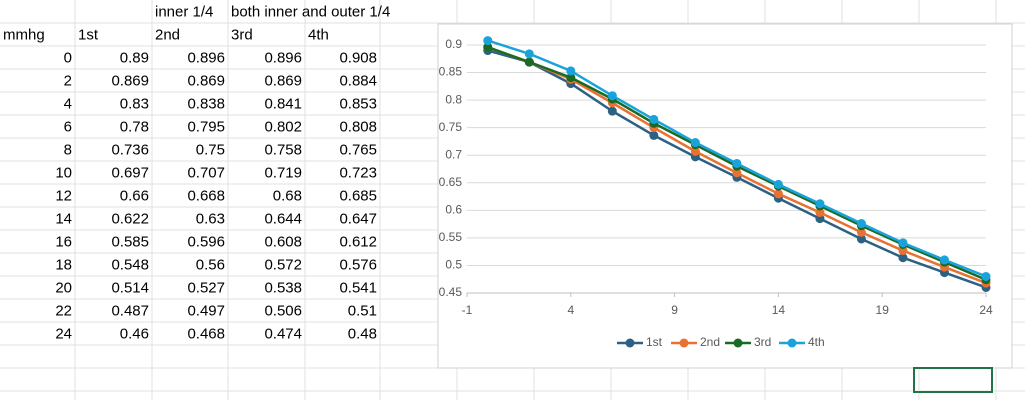 Image resolution: width=1025 pixels, height=400 pixels. I want to click on sheet-cell: 0.506, so click(283, 310).